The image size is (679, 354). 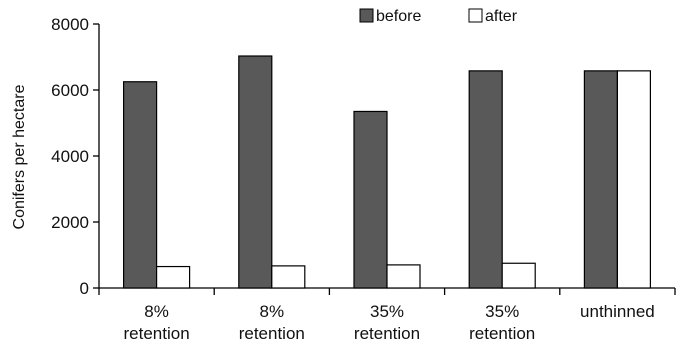 What do you see at coordinates (70, 90) in the screenshot?
I see `y-tick-label: 6000` at bounding box center [70, 90].